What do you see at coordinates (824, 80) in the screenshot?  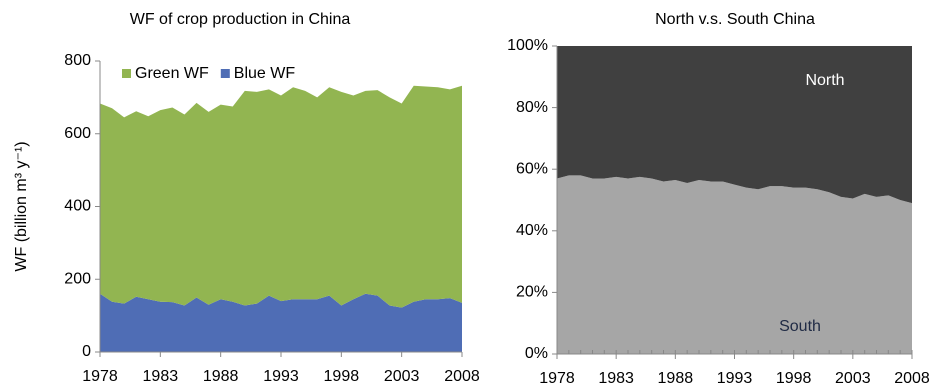 I see `annotation: North` at bounding box center [824, 80].